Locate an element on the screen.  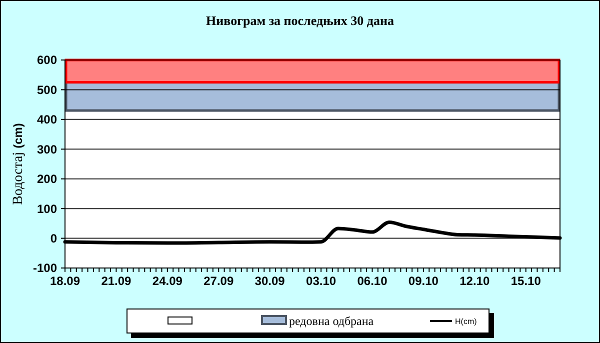
x-tick-label: 24.09 is located at coordinates (167, 281).